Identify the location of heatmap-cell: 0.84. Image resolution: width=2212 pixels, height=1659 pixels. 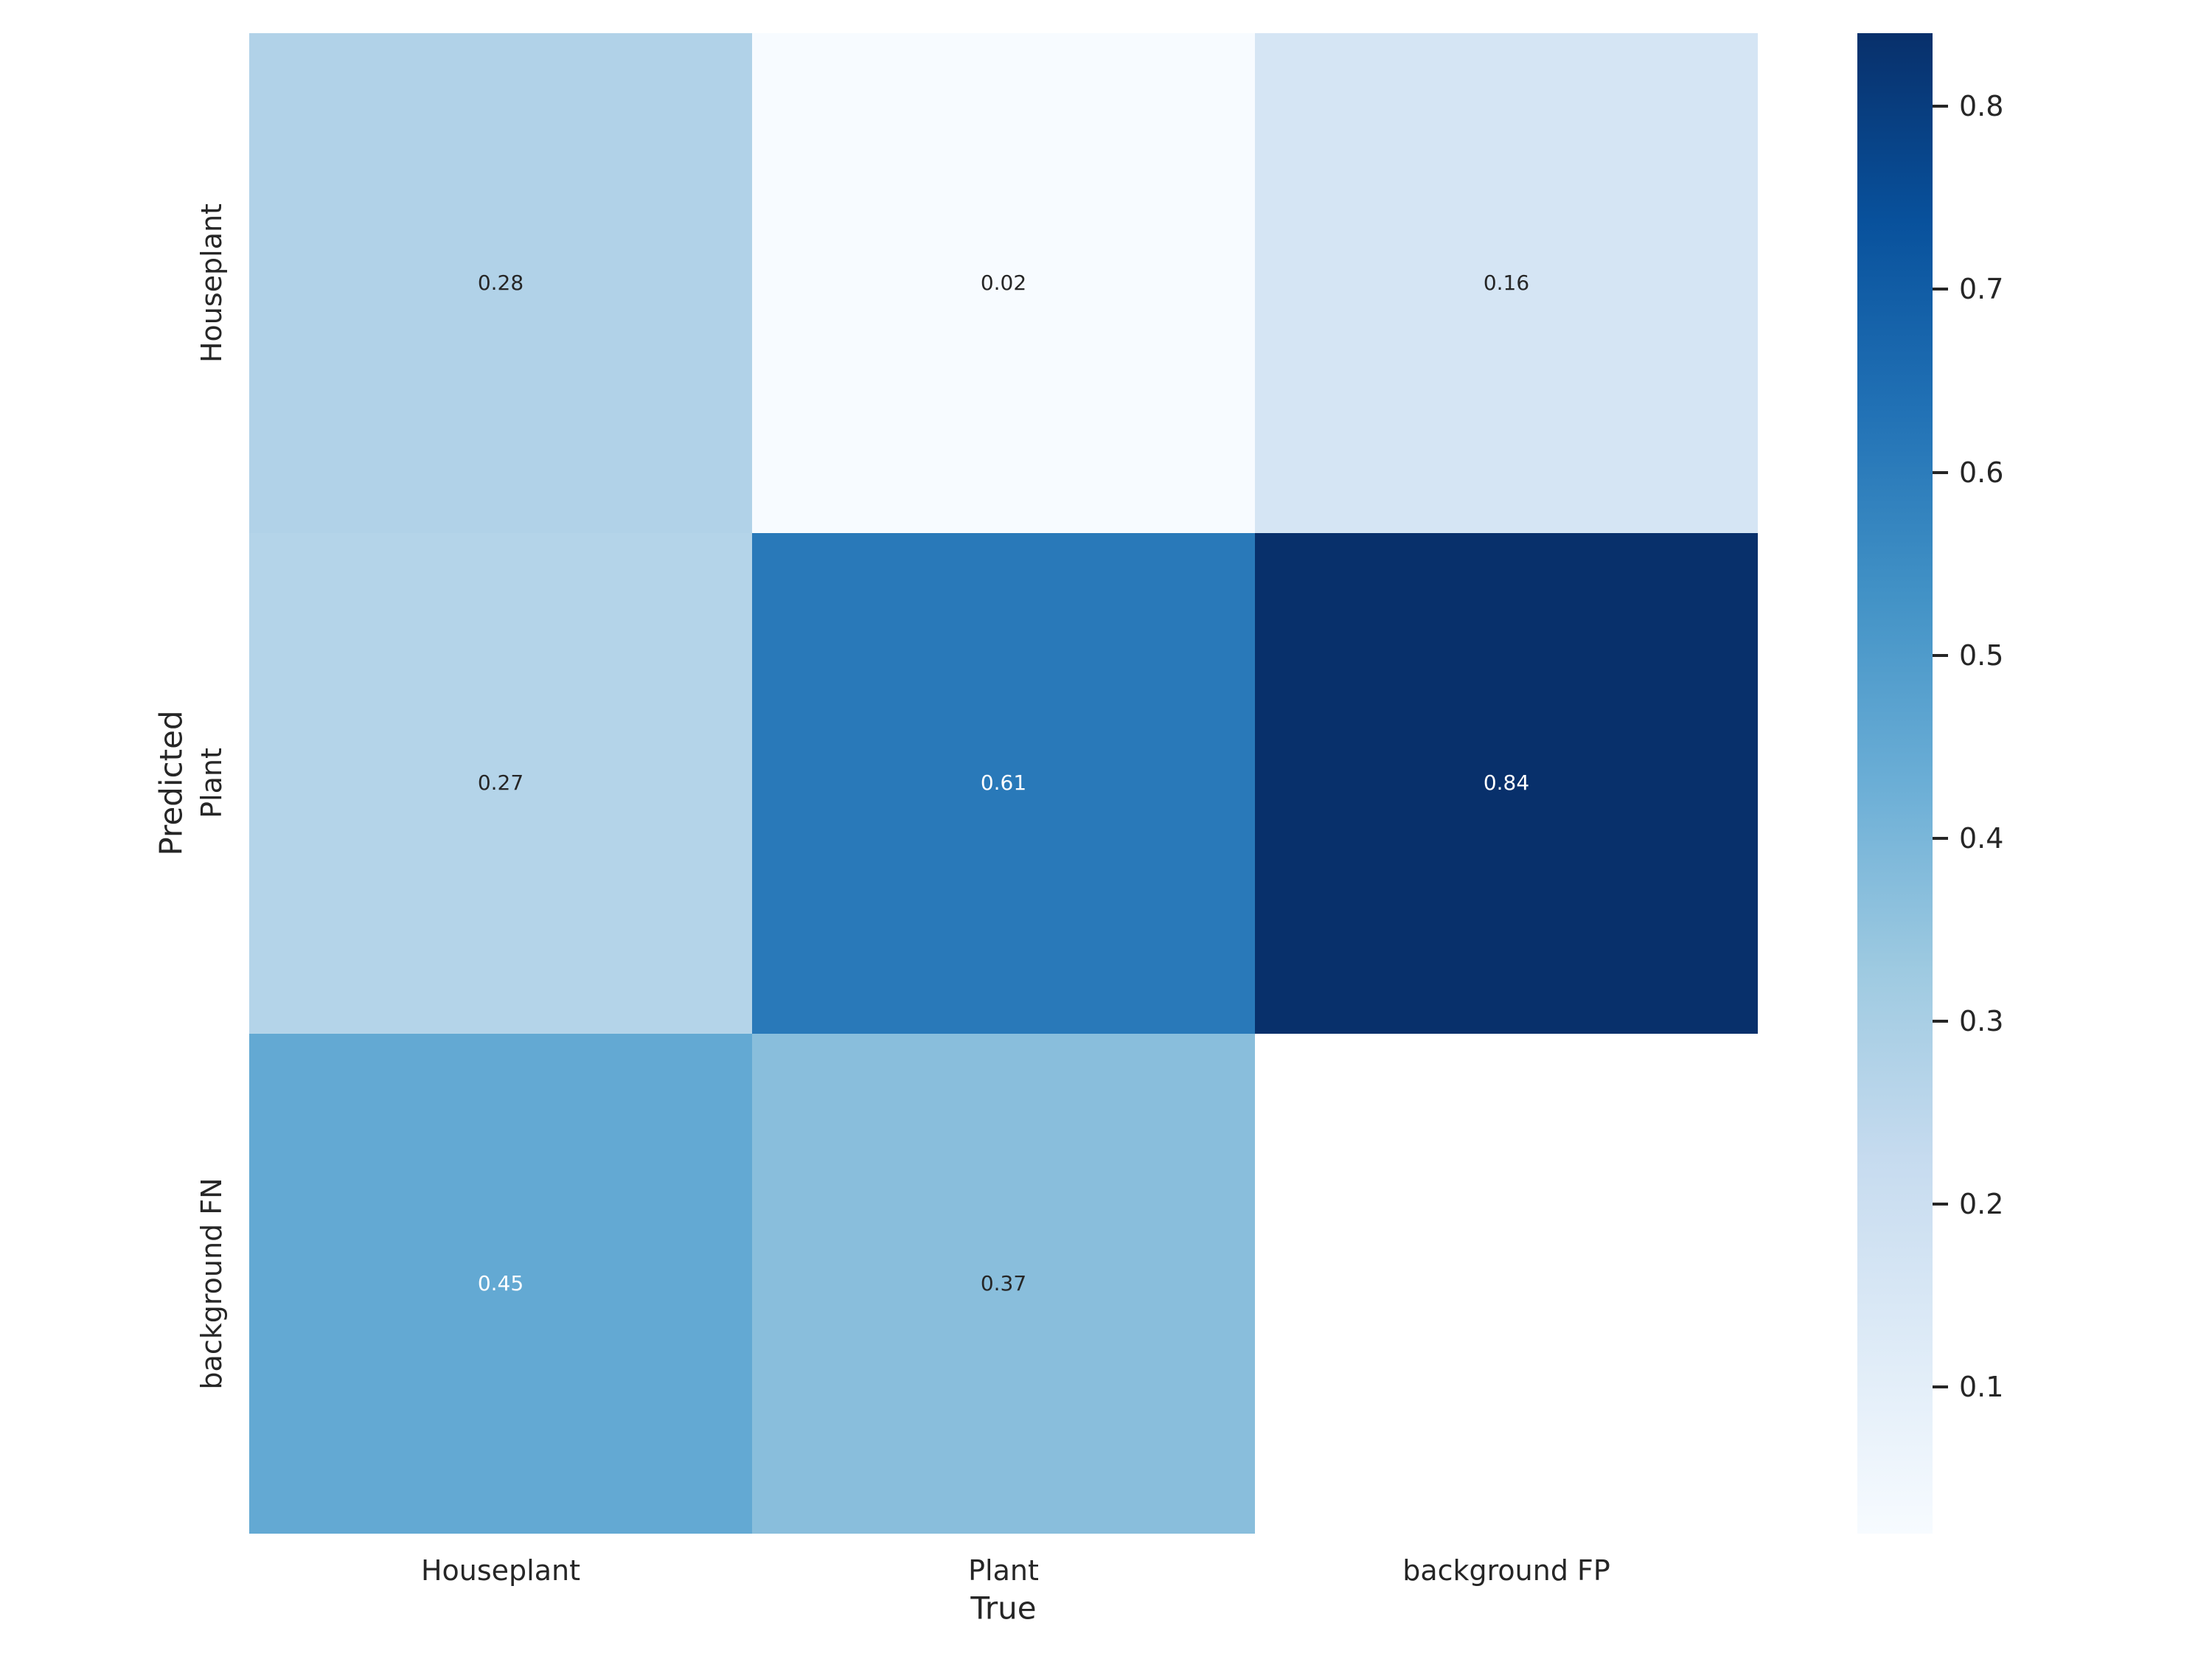
(1506, 783).